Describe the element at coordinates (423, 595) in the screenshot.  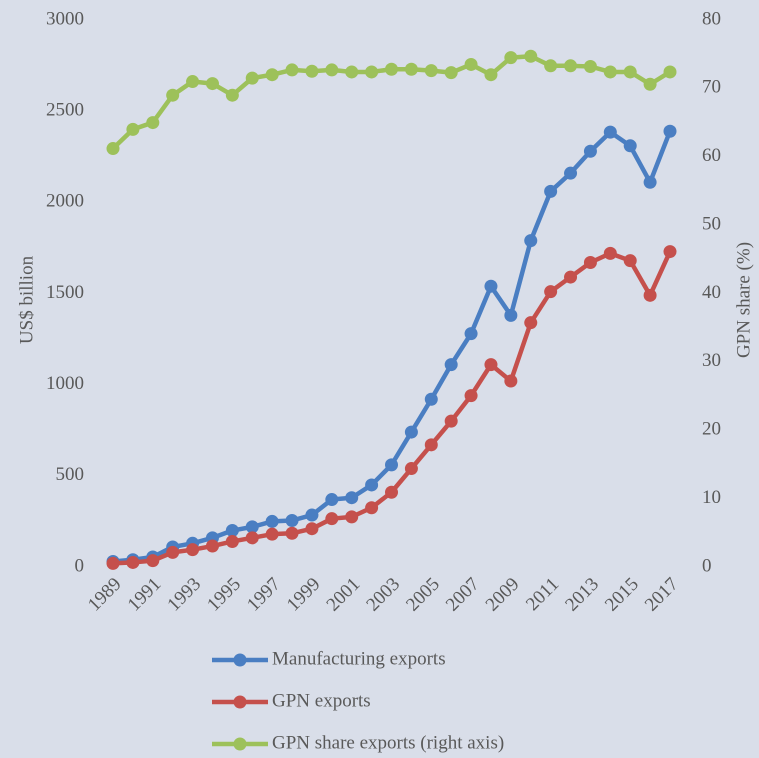
I see `x-tick-label: 2005` at that location.